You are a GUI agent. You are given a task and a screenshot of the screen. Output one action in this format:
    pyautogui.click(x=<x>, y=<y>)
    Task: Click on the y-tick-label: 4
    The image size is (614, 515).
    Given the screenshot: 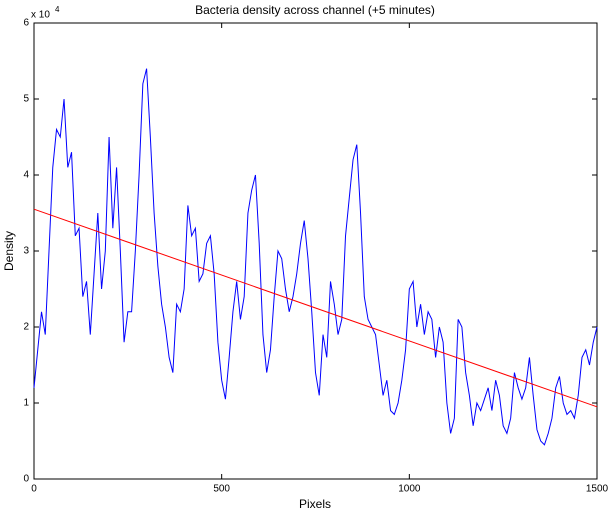 What is the action you would take?
    pyautogui.click(x=26, y=175)
    